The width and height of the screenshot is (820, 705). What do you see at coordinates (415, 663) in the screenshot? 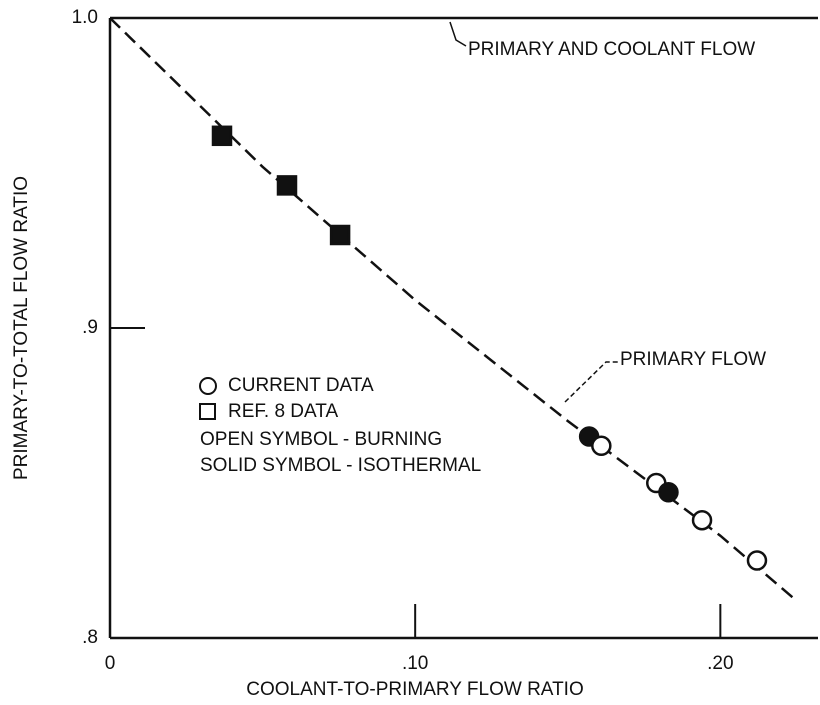
I see `x-tick-label: .10` at bounding box center [415, 663].